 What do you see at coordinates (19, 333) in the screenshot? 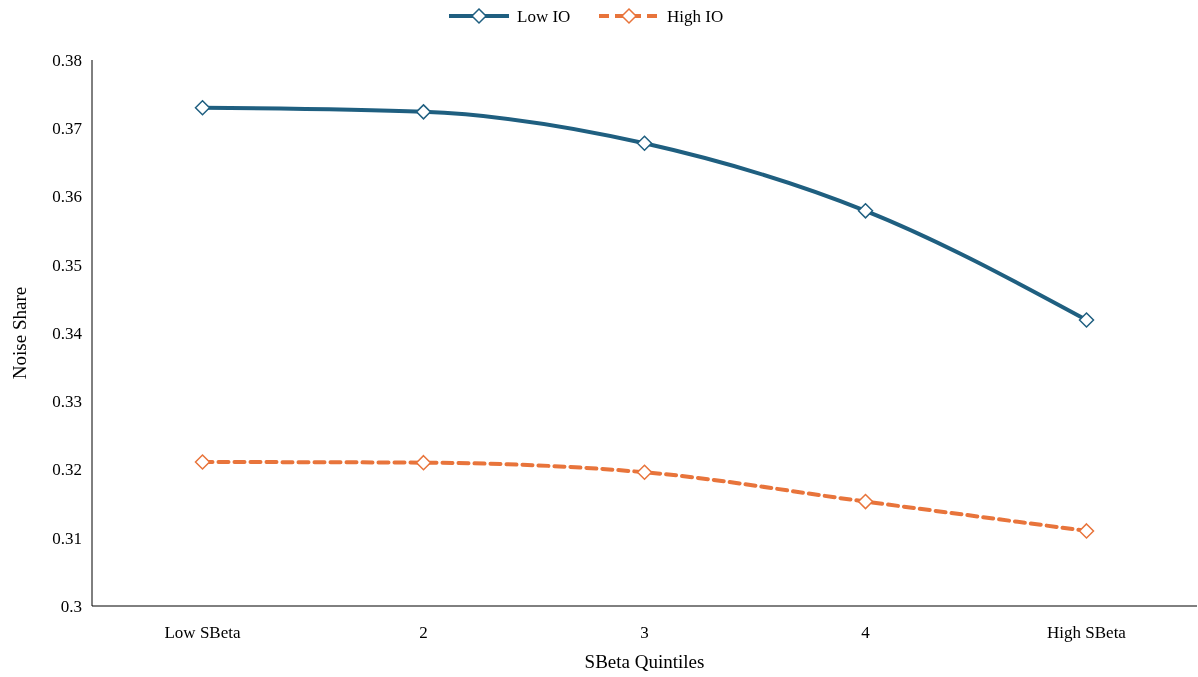
I see `y-axis-title: Noise Share` at bounding box center [19, 333].